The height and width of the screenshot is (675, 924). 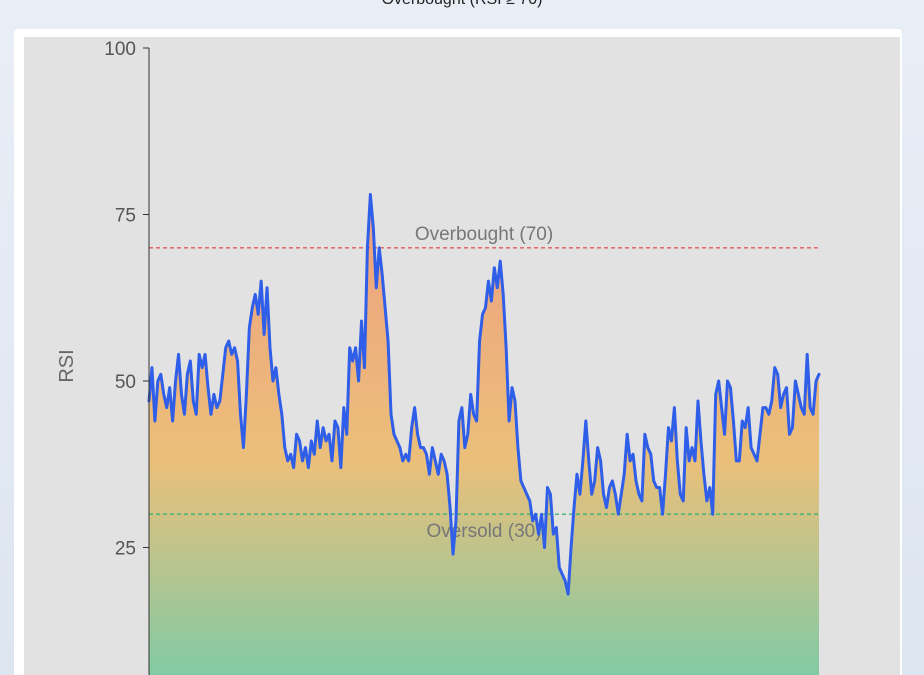 What do you see at coordinates (462, 4) in the screenshot?
I see `chart-title: Overbought (RSI ≥ 70)` at bounding box center [462, 4].